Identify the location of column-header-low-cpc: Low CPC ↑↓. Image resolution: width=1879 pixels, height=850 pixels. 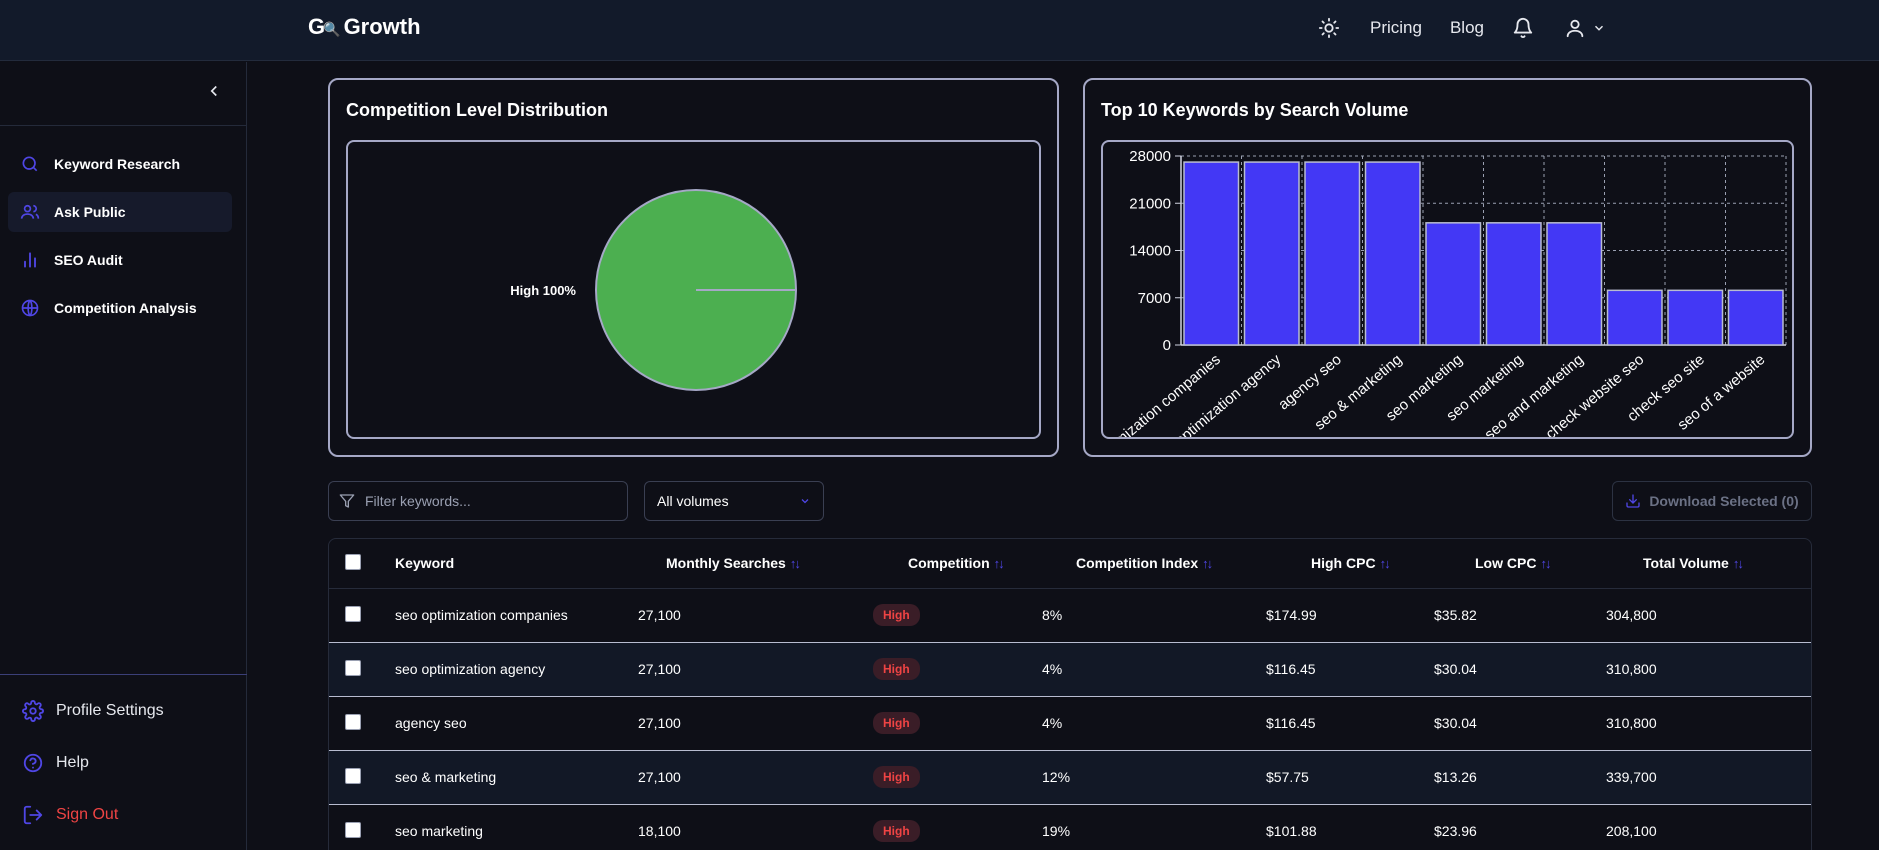
(1546, 564).